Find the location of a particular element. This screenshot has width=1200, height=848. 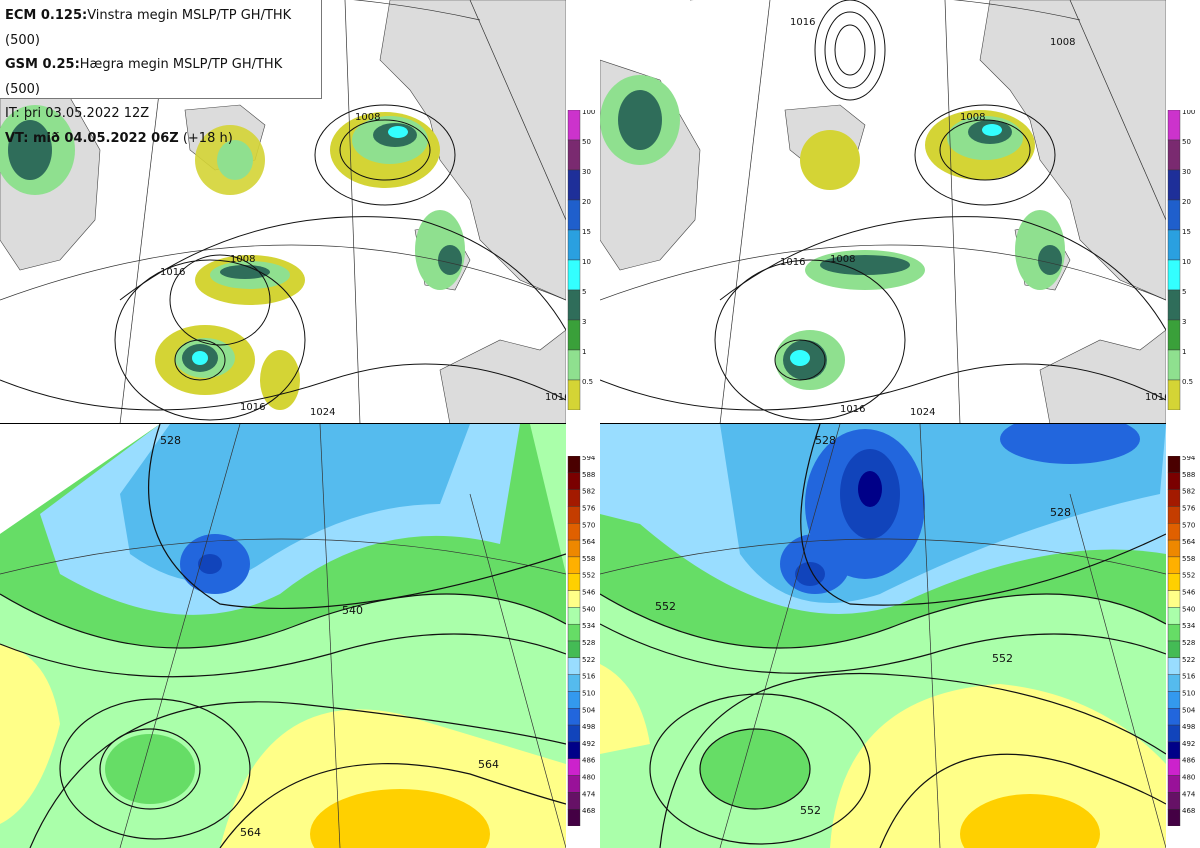

colorbar-label: 516 is located at coordinates (1189, 677).